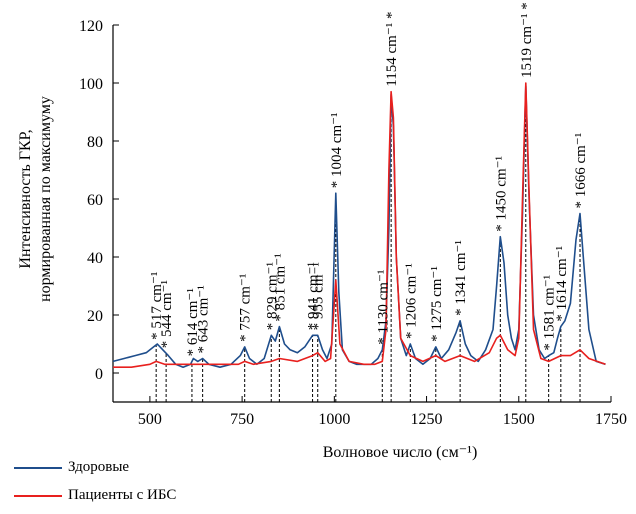 Image resolution: width=636 pixels, height=514 pixels. What do you see at coordinates (99, 467) in the screenshot?
I see `legend-label-healthy: Здоровые` at bounding box center [99, 467].